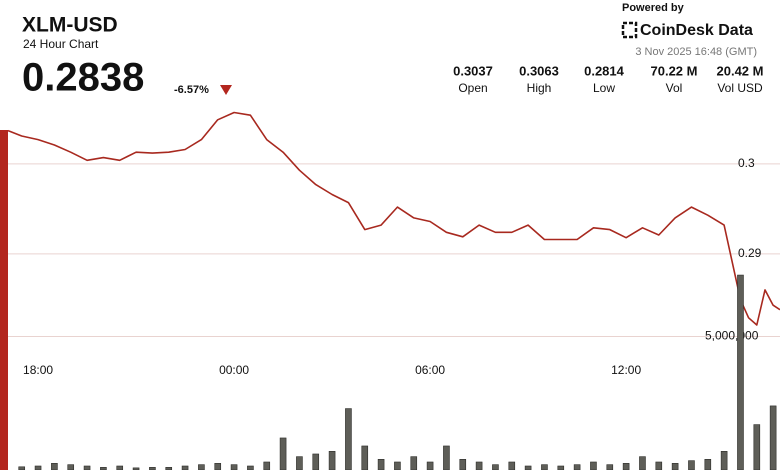  I want to click on x-tick-label: 06:00, so click(430, 370).